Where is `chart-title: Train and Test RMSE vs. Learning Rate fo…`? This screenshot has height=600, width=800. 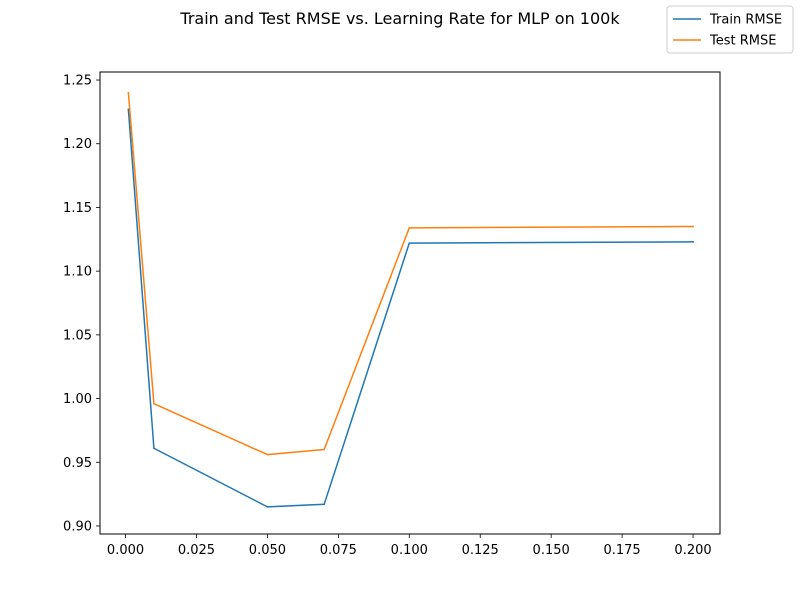 chart-title: Train and Test RMSE vs. Learning Rate fo… is located at coordinates (399, 18).